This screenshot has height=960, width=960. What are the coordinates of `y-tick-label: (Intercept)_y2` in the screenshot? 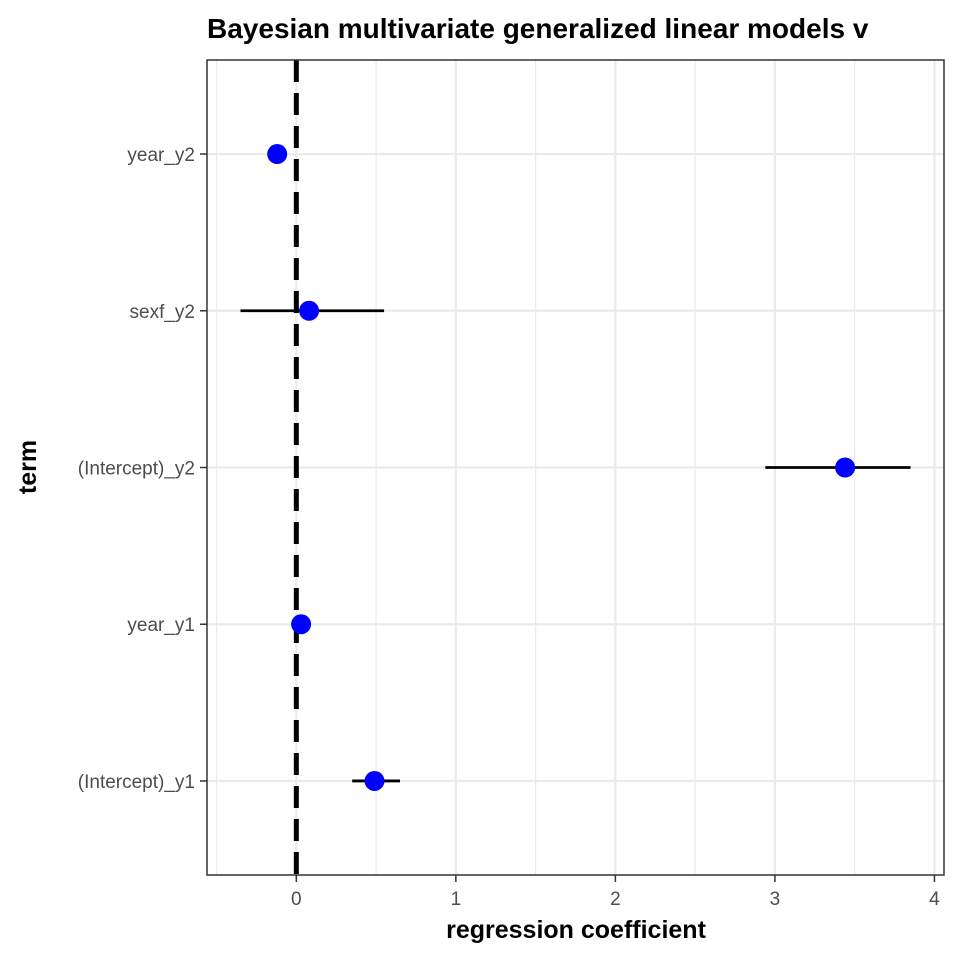 It's located at (136, 469).